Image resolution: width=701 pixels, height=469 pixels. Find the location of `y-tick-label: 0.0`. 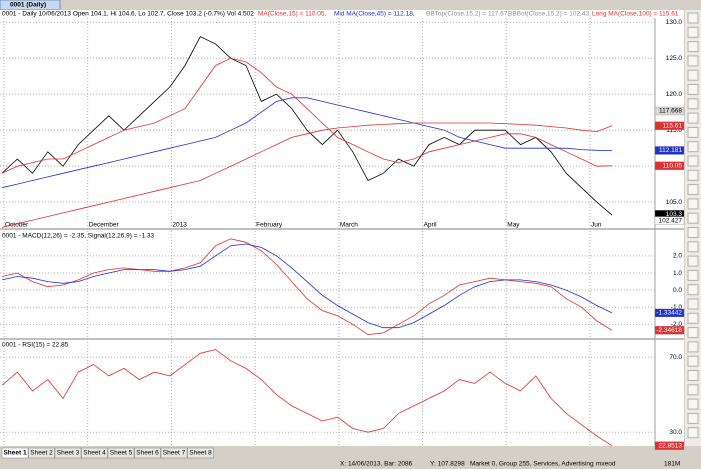

y-tick-label: 0.0 is located at coordinates (677, 290).